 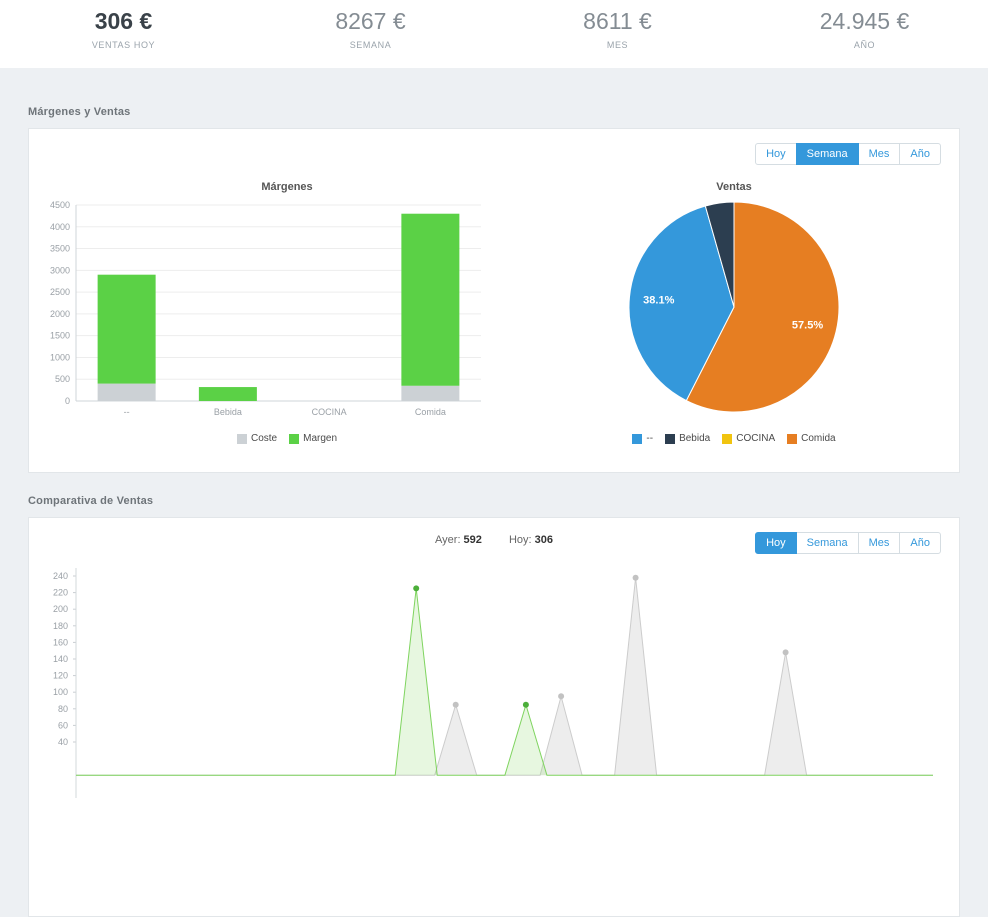 What do you see at coordinates (63, 725) in the screenshot?
I see `svg-text: 60` at bounding box center [63, 725].